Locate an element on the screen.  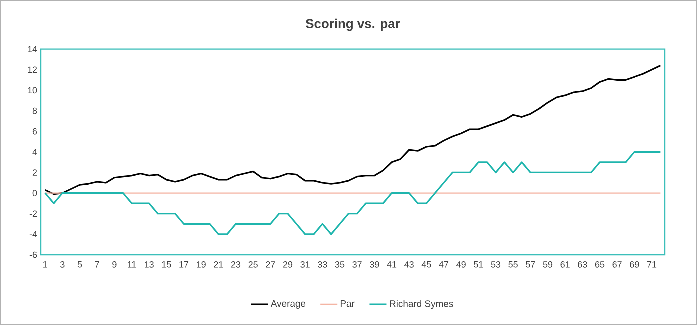
y-tick-label: 12 is located at coordinates (33, 69).